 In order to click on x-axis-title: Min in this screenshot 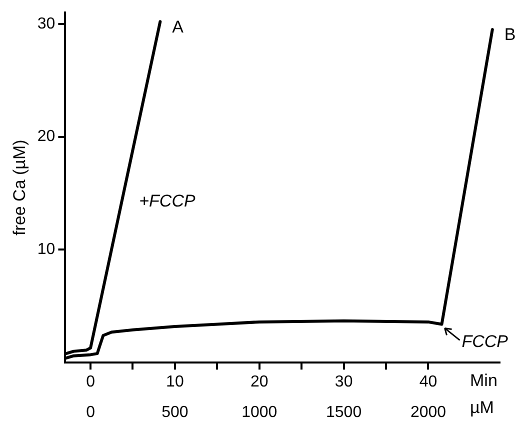, I will do `click(484, 380)`.